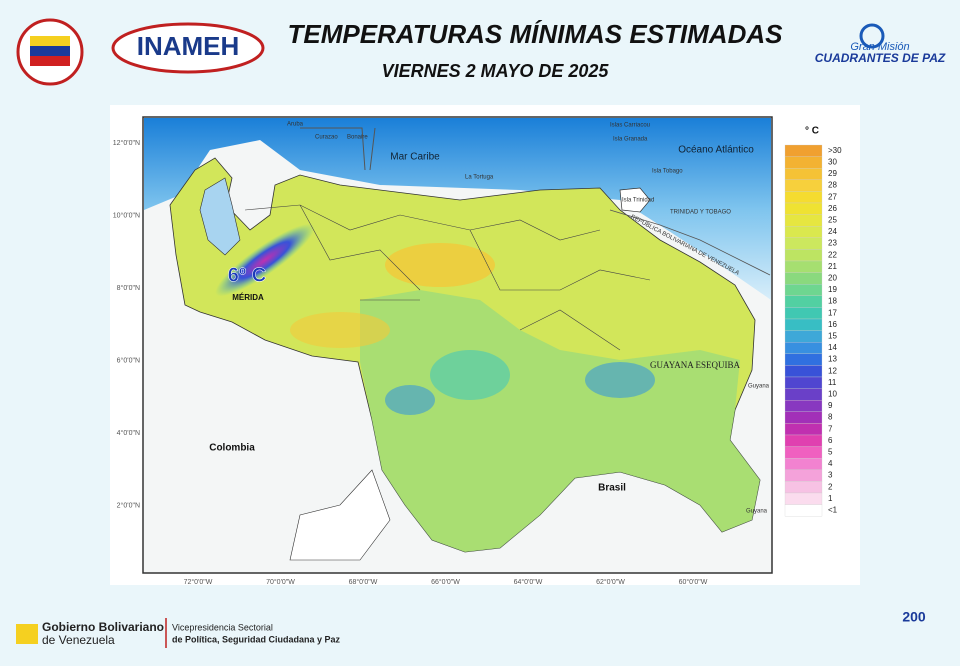 This screenshot has height=671, width=960. What do you see at coordinates (830, 417) in the screenshot?
I see `legend-label: 8` at bounding box center [830, 417].